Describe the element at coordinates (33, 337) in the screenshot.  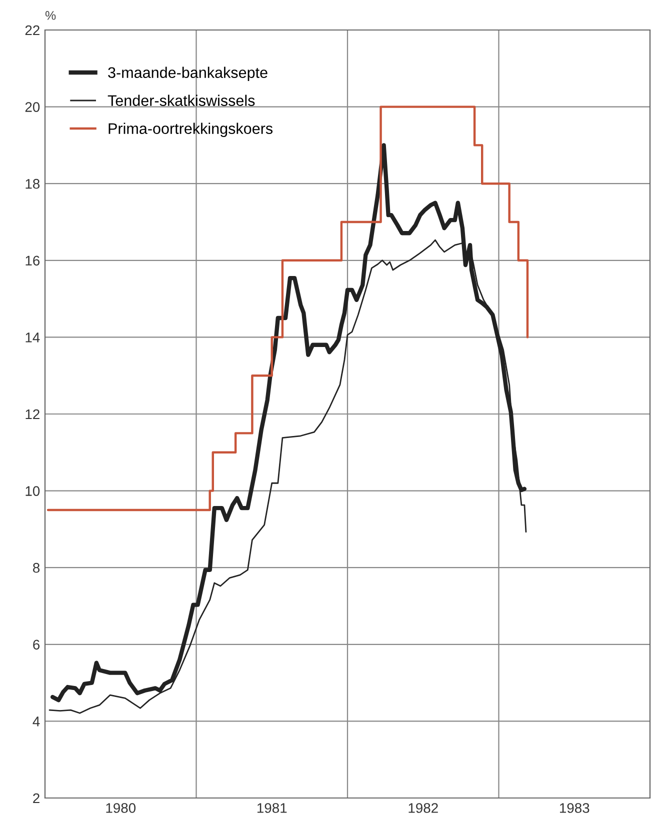
I see `y-tick-label: 14` at that location.